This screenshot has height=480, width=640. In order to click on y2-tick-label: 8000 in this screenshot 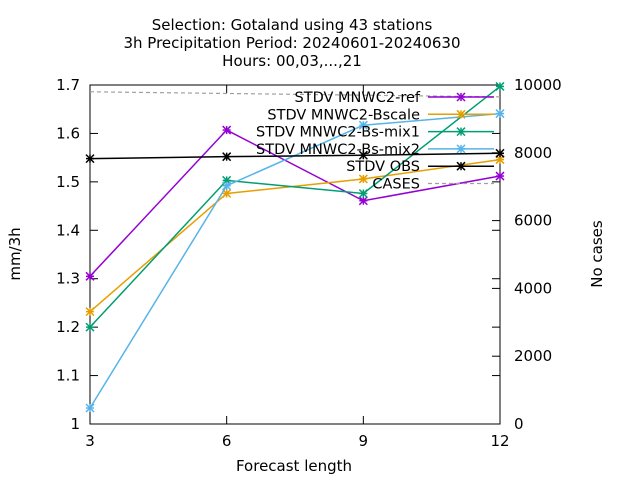, I will do `click(533, 153)`.